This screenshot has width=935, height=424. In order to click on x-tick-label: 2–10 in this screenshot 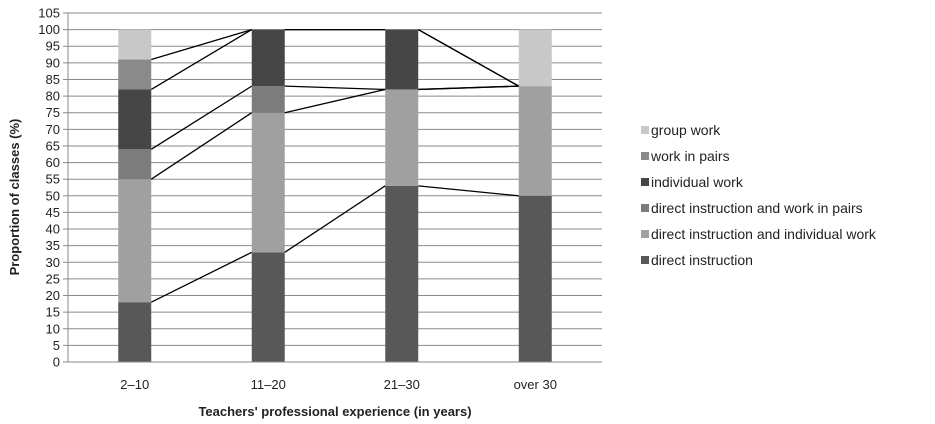, I will do `click(134, 384)`.